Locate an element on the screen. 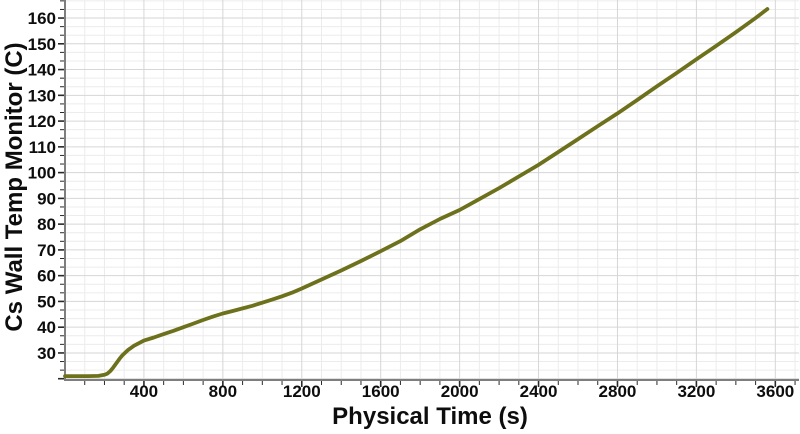 This screenshot has width=800, height=434. x-tick-label: 1600 is located at coordinates (381, 391).